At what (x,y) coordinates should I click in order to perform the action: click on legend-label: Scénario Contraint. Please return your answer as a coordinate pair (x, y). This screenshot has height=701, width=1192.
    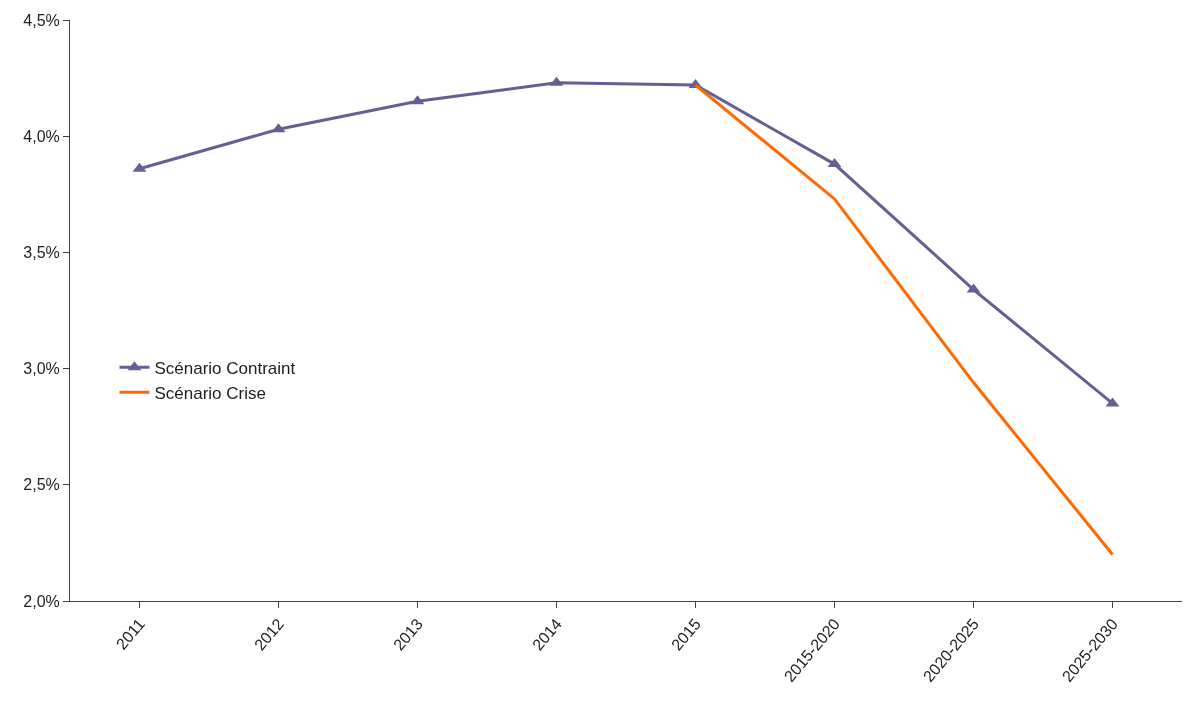
    Looking at the image, I should click on (225, 368).